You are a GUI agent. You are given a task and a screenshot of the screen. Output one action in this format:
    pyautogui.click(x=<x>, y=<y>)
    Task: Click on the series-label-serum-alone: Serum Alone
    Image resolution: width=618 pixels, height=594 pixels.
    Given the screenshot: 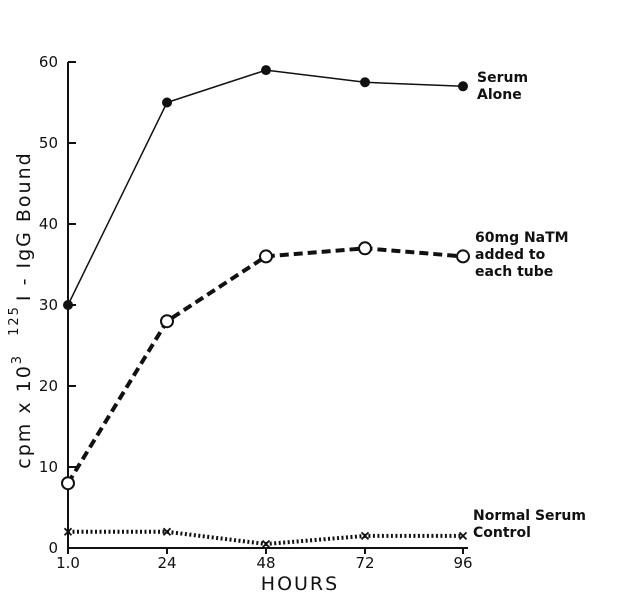 What is the action you would take?
    pyautogui.click(x=502, y=86)
    